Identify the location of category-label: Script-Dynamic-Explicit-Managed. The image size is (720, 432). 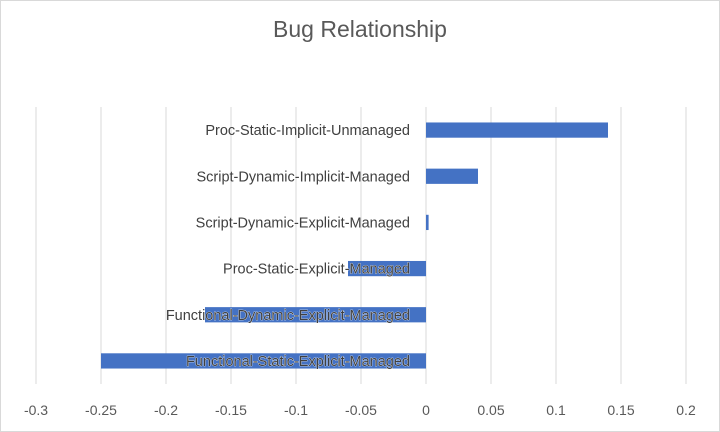
(303, 223).